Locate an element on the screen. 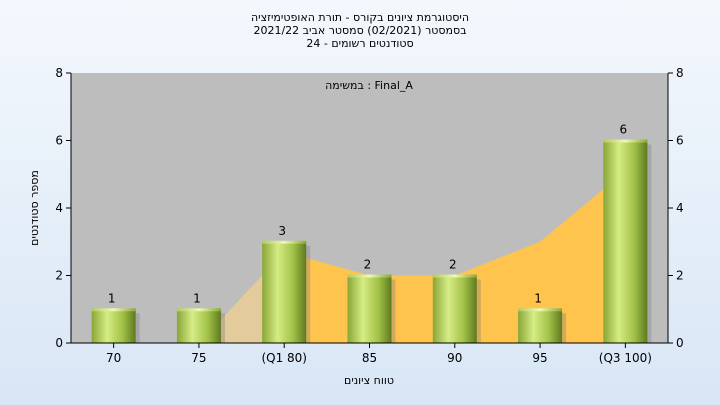  y-tick-label-right: 8 is located at coordinates (680, 73).